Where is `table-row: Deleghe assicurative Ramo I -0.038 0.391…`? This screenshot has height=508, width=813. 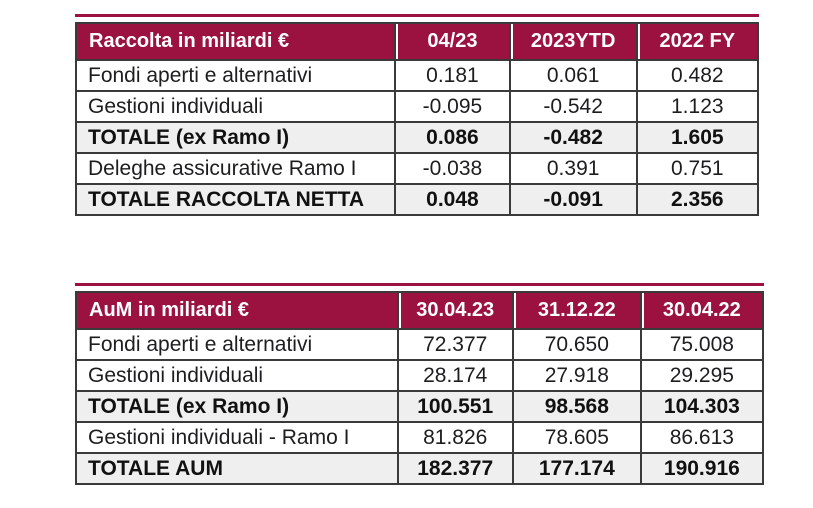 table-row: Deleghe assicurative Ramo I -0.038 0.391… is located at coordinates (417, 168).